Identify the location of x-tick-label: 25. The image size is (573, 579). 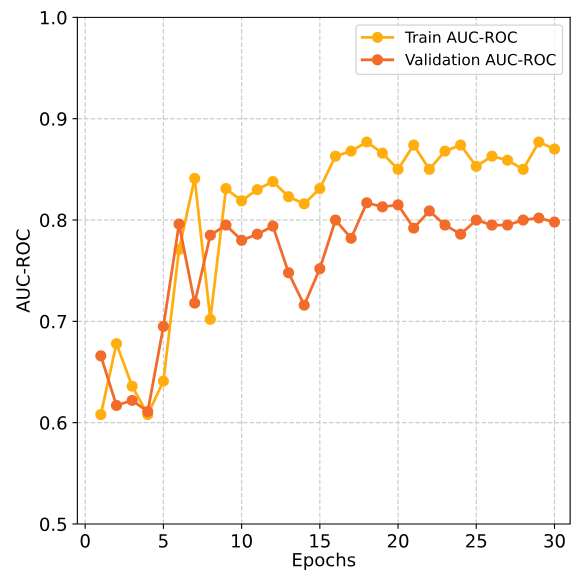
(476, 541).